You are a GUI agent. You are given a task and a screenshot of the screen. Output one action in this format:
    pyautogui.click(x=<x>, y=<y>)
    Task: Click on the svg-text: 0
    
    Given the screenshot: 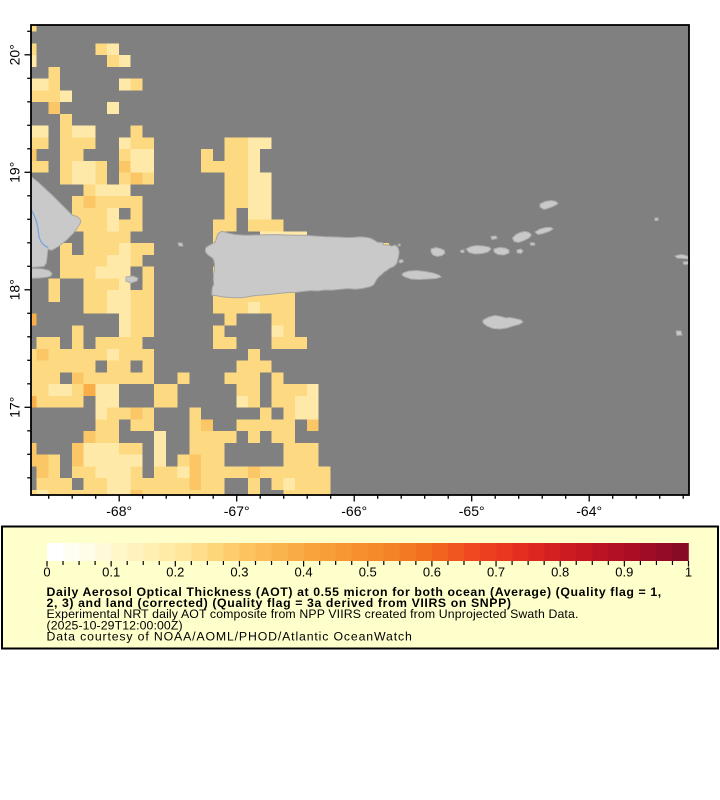 What is the action you would take?
    pyautogui.click(x=46, y=572)
    